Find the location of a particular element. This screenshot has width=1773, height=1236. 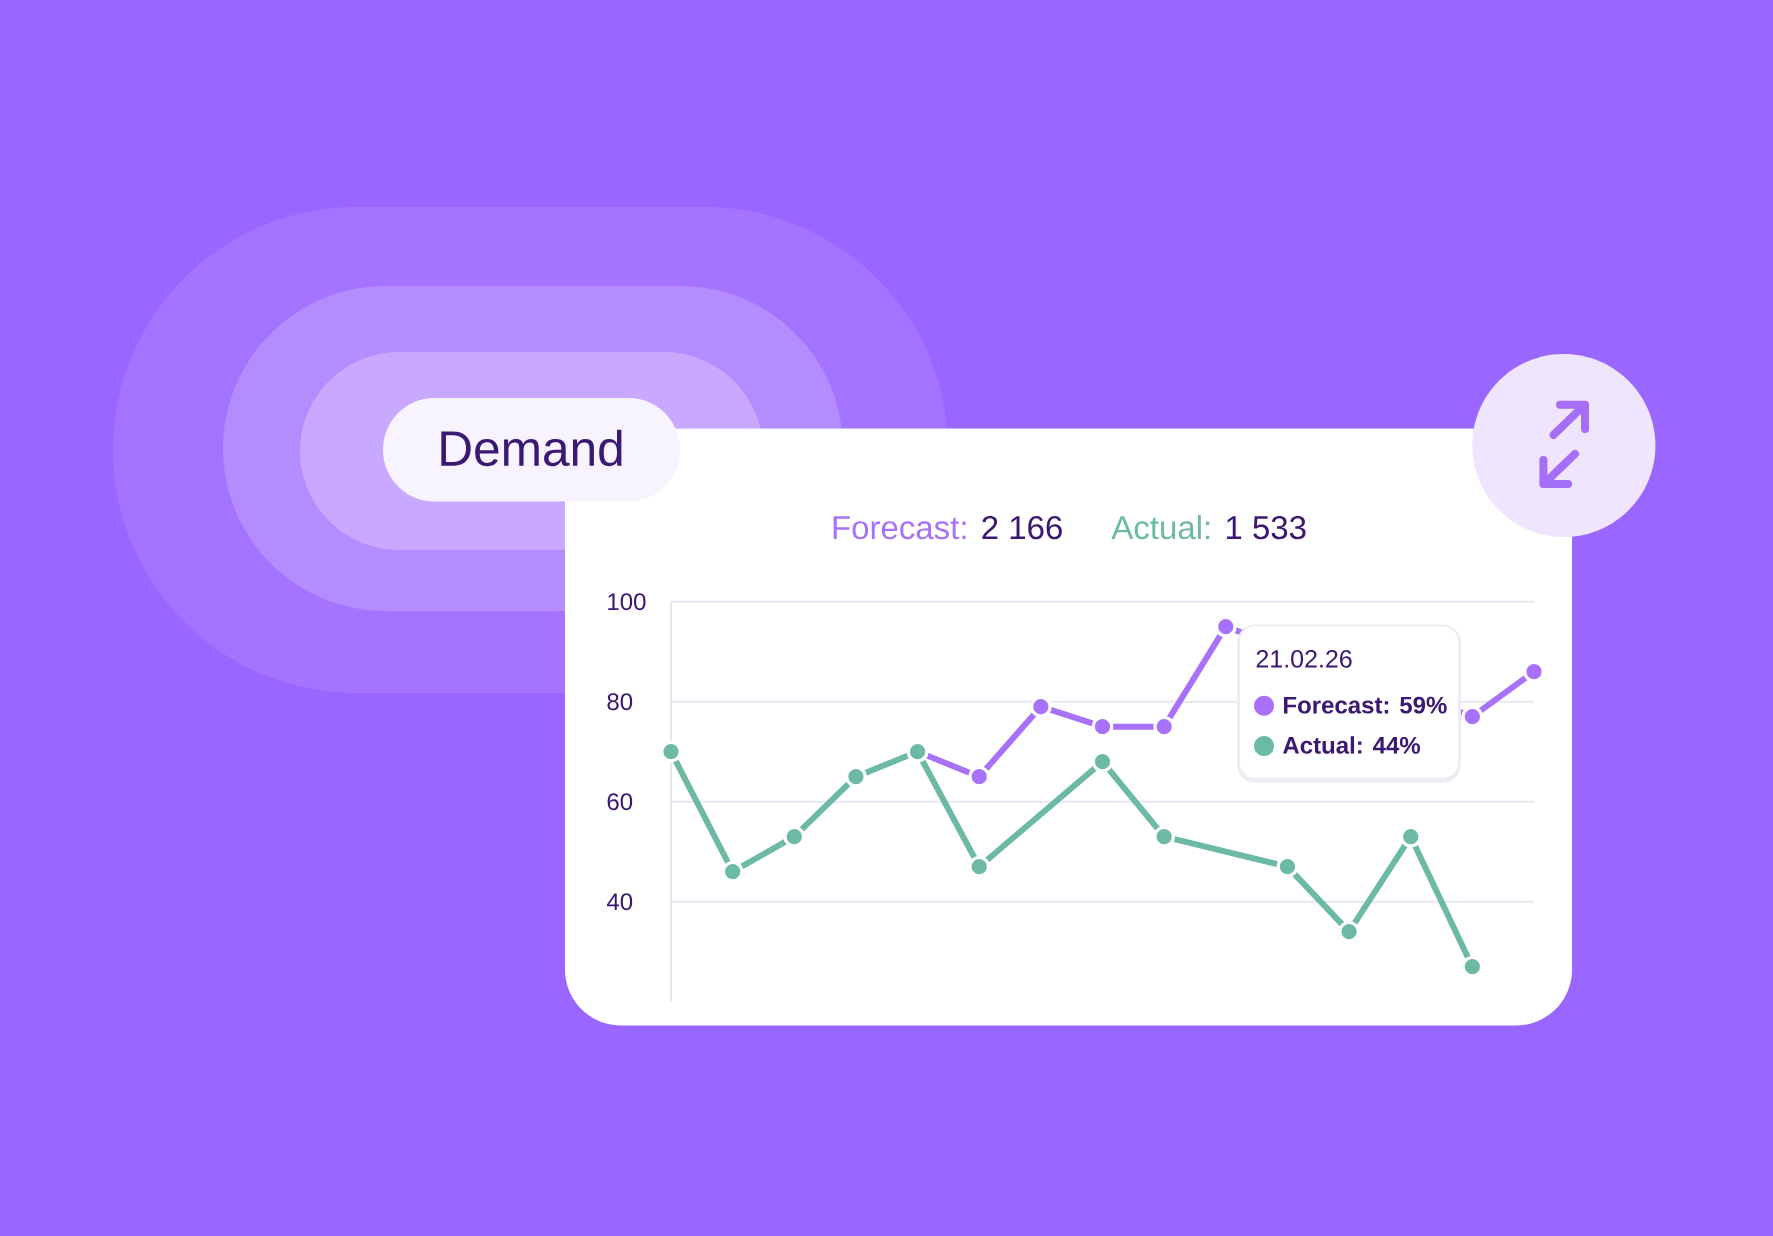

y-tick-label: 100 is located at coordinates (627, 602).